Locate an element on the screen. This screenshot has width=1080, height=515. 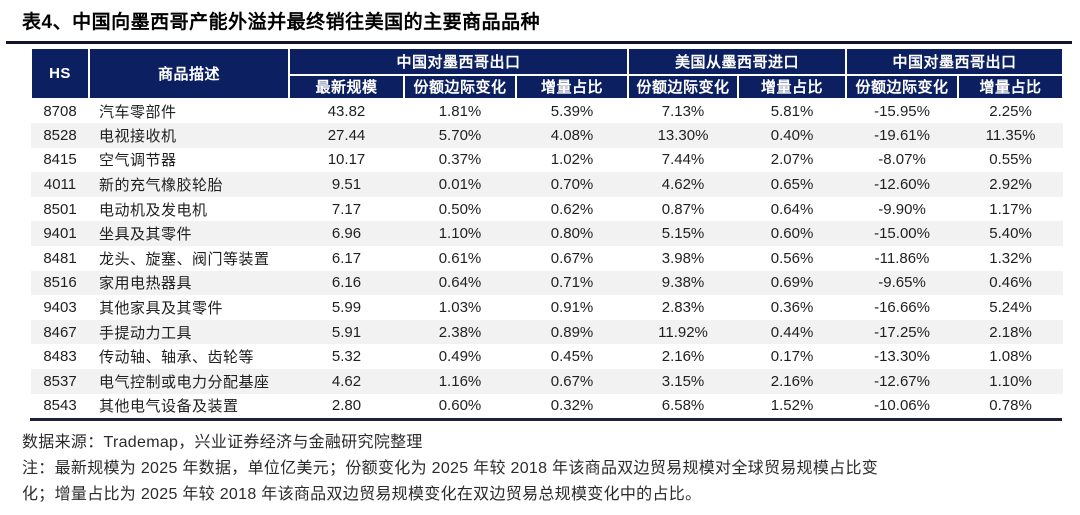
value-cell: 1.02% is located at coordinates (572, 160).